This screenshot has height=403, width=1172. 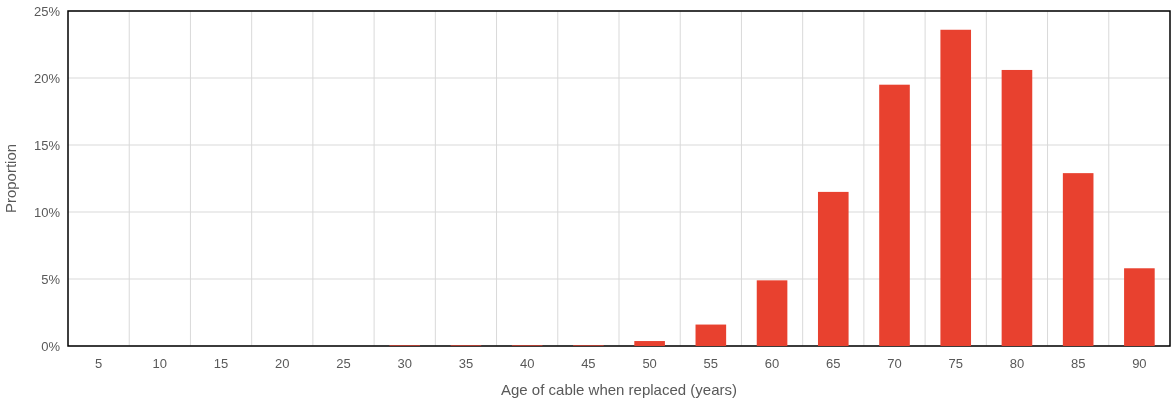 What do you see at coordinates (51, 279) in the screenshot?
I see `y-tick-label: 5%` at bounding box center [51, 279].